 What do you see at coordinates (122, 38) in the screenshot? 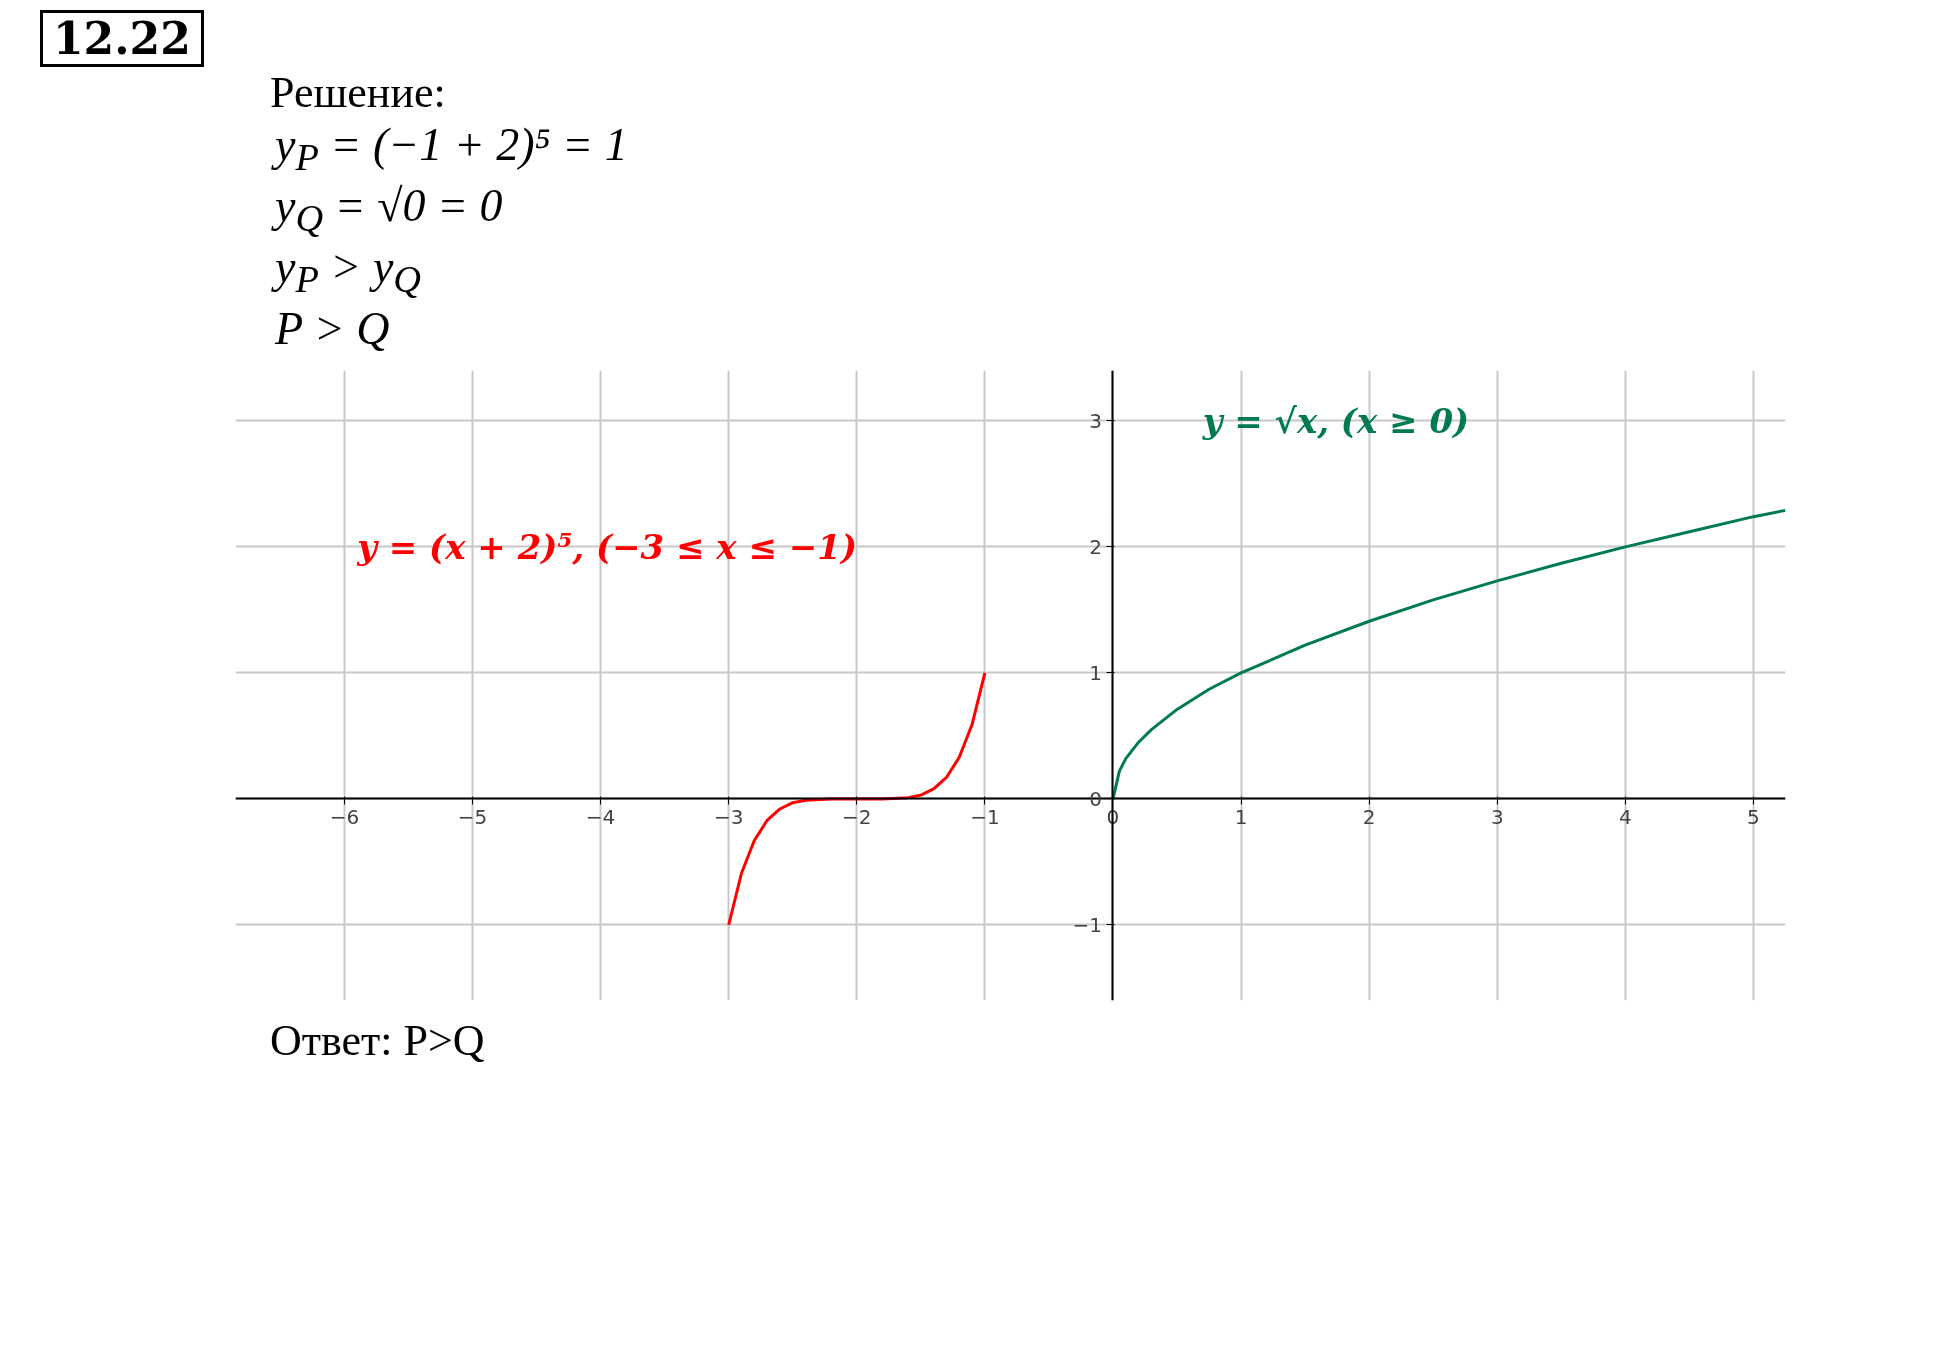
I see `chart-title: 12.22` at bounding box center [122, 38].